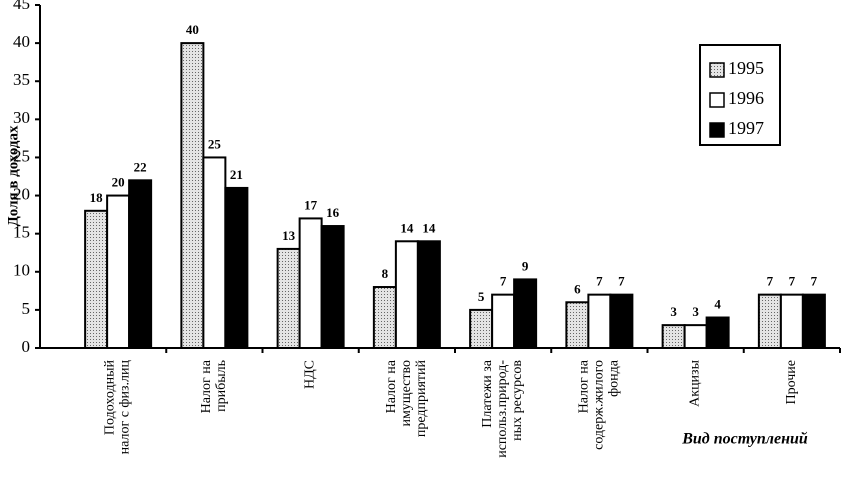 This screenshot has height=481, width=841. What do you see at coordinates (21, 270) in the screenshot?
I see `y-tick-label: 10` at bounding box center [21, 270].